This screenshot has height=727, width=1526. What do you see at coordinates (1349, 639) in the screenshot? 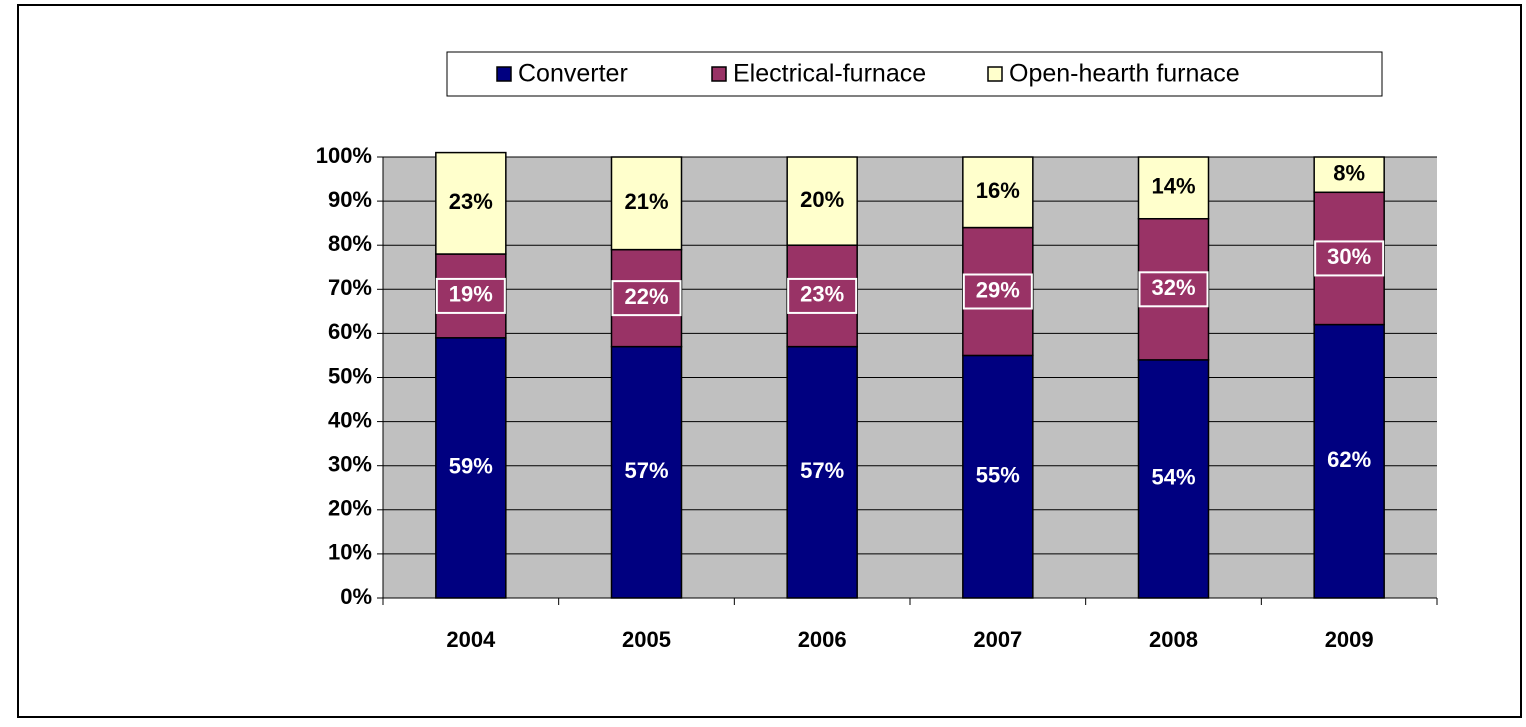
I see `x-tick-label: 2009` at bounding box center [1349, 639].